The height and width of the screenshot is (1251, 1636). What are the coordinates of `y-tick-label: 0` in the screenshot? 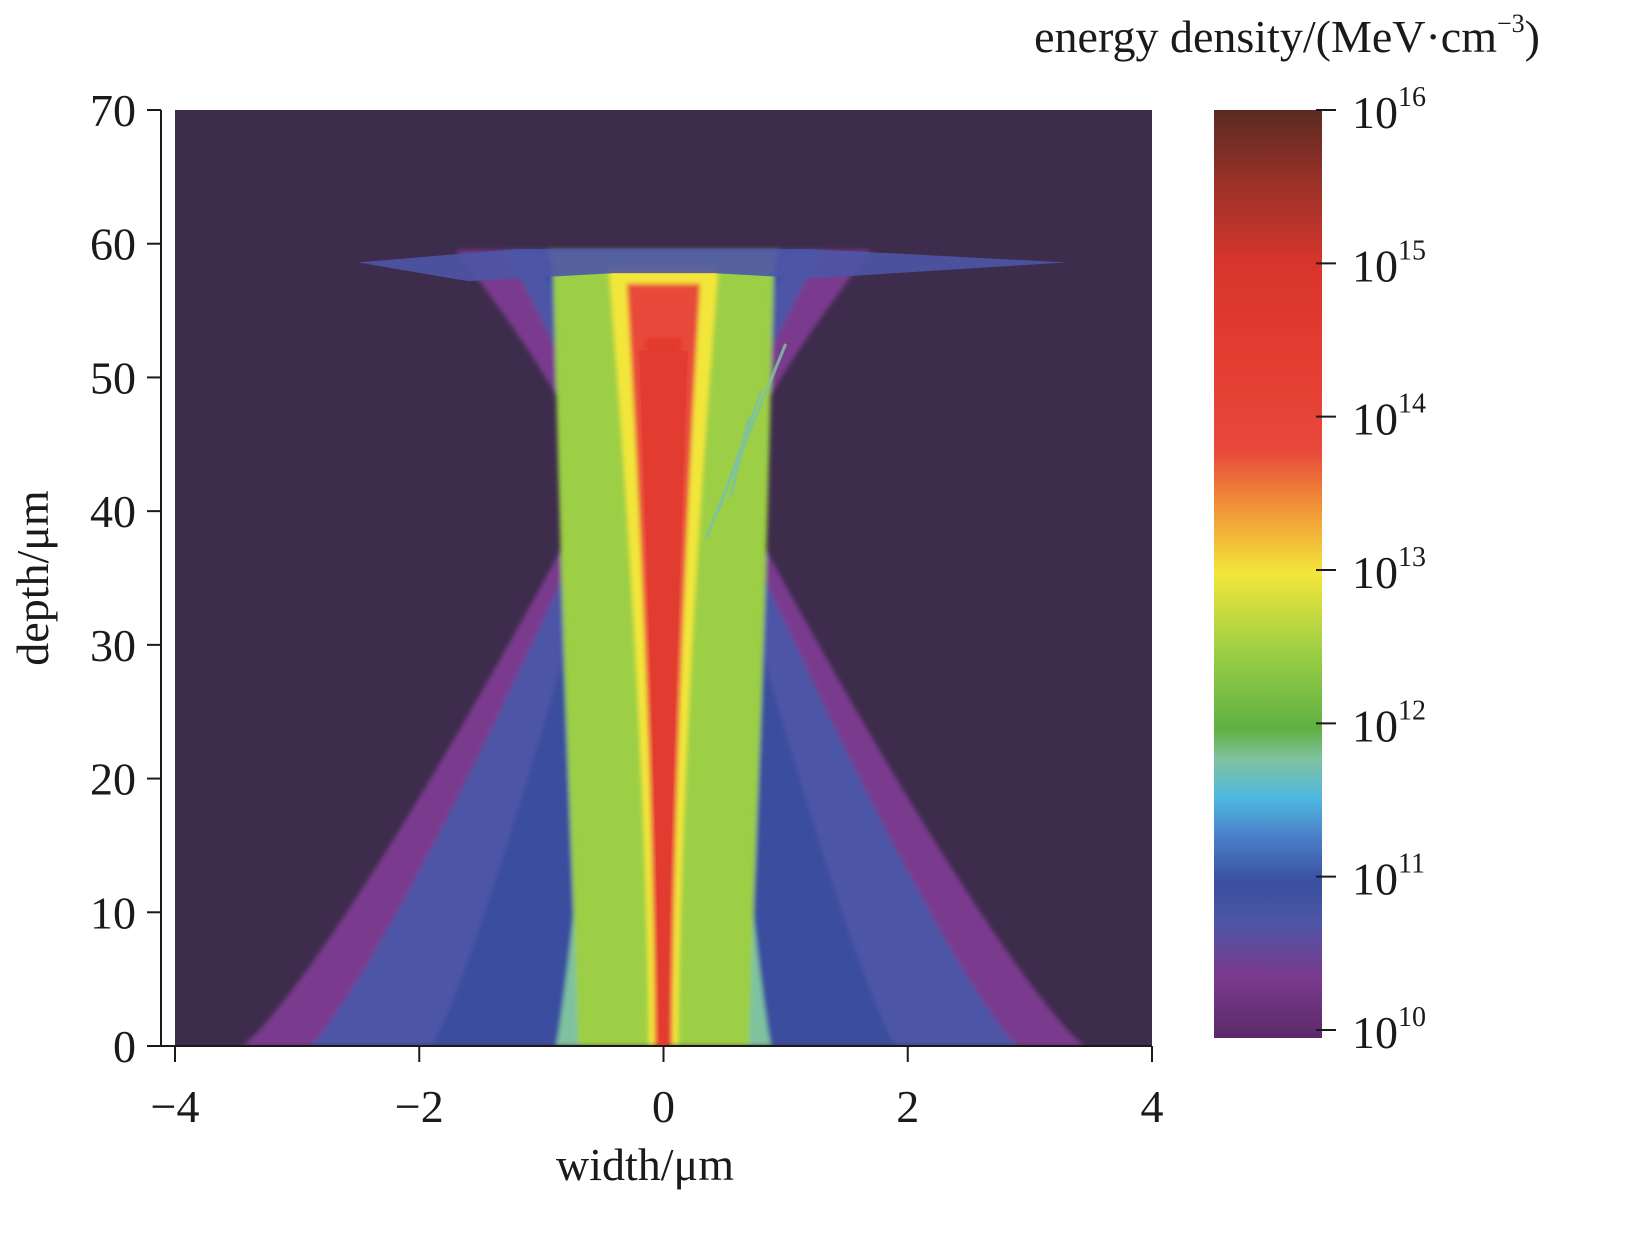 It's located at (124, 1046).